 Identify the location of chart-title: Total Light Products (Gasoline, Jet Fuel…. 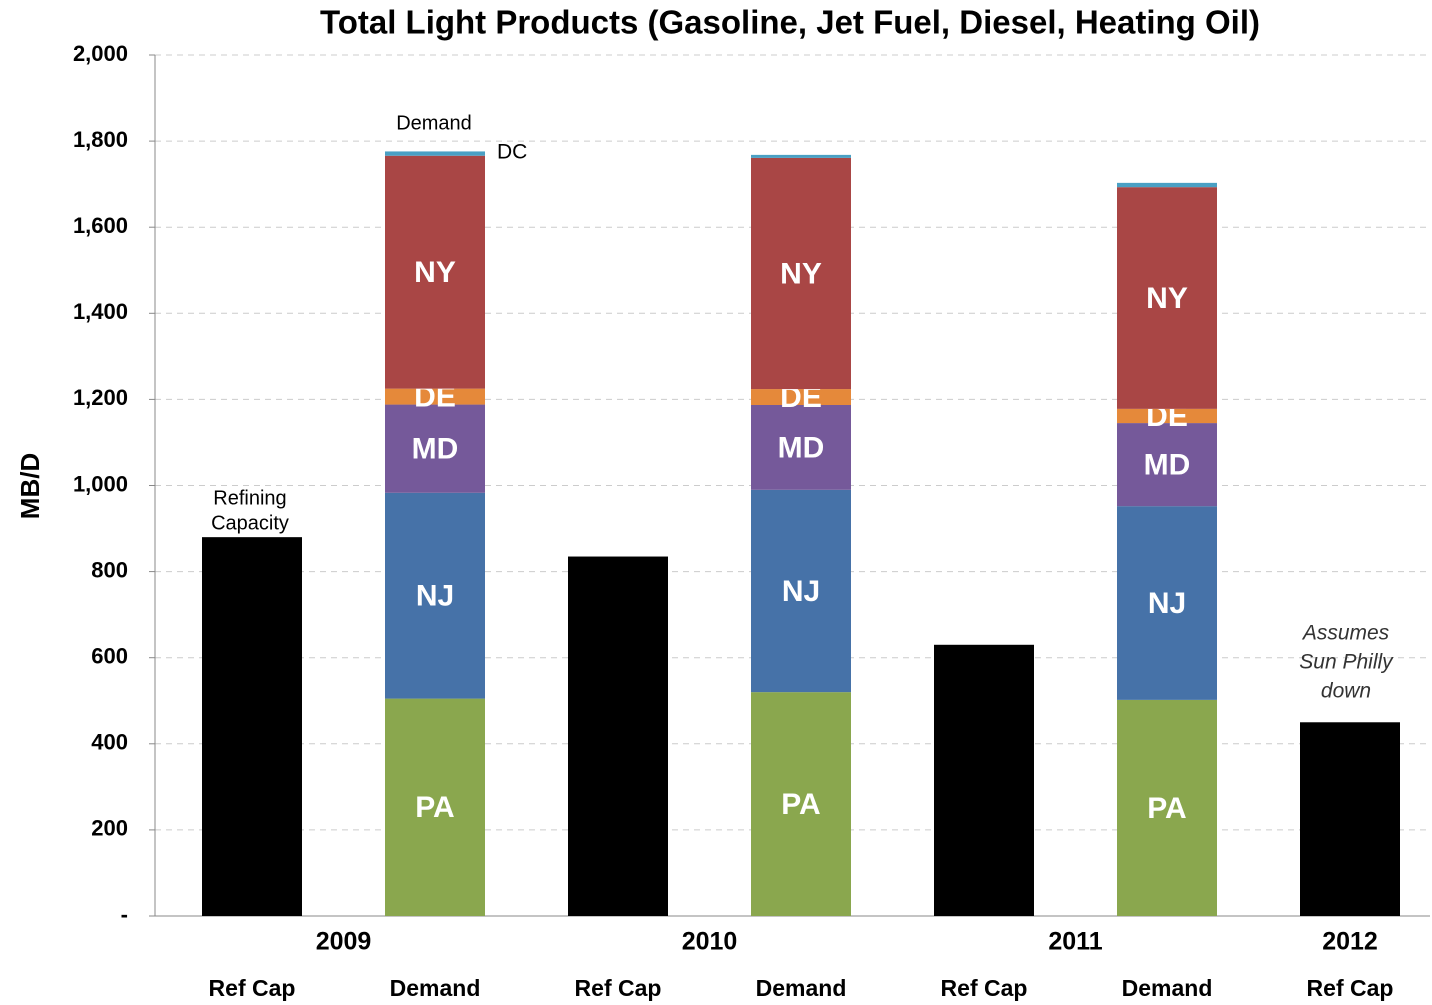
(790, 22).